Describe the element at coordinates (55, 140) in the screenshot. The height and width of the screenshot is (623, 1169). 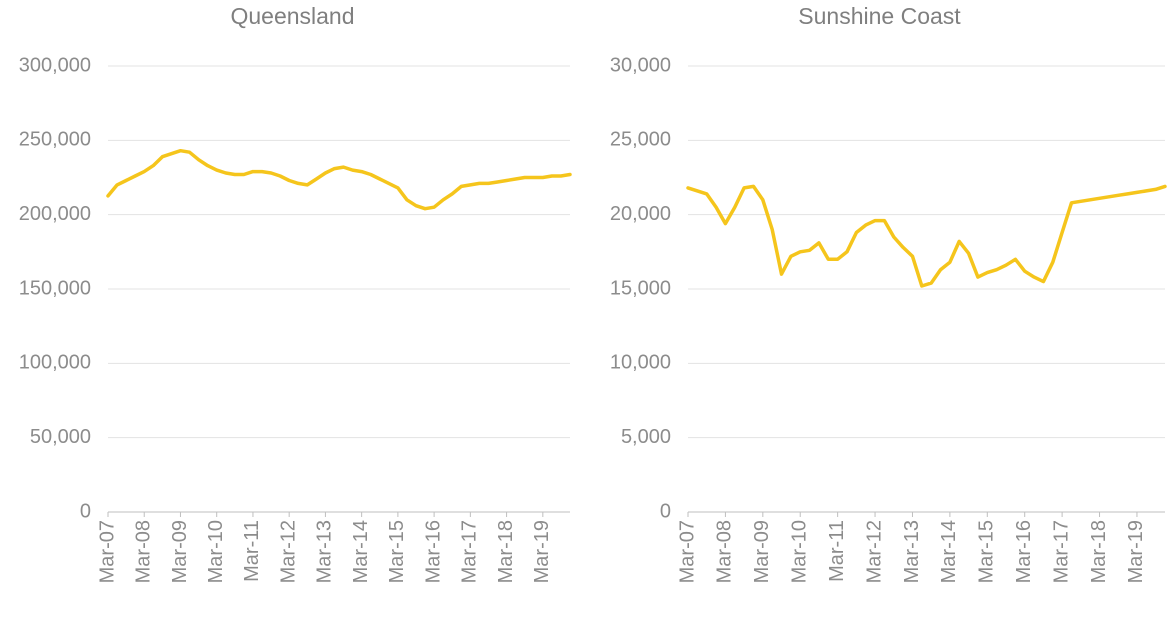
I see `y-tick-label: 250,000` at that location.